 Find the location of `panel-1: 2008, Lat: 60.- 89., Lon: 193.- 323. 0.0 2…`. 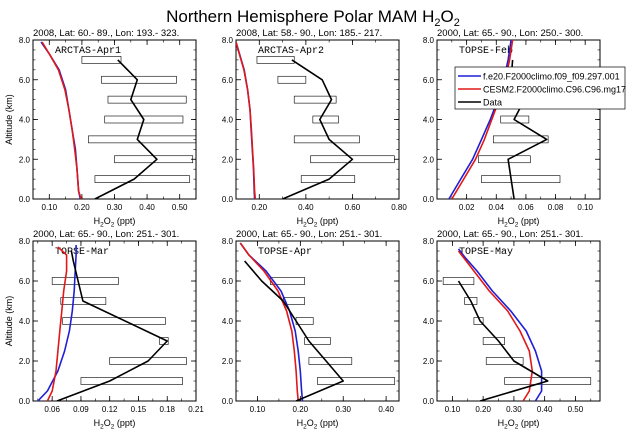

panel-1: 2008, Lat: 60.- 89., Lon: 193.- 323. 0.0 2… is located at coordinates (100, 128).